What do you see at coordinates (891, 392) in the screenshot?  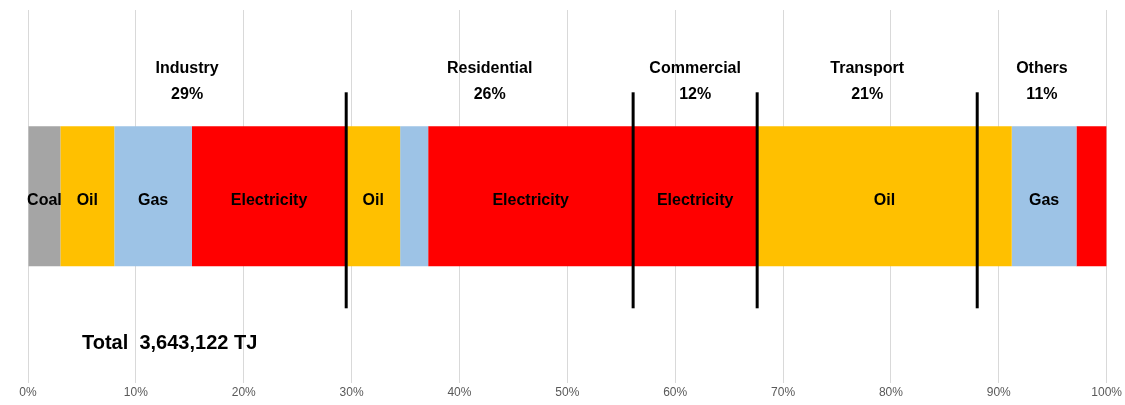 I see `x-tick-label: 80%` at bounding box center [891, 392].